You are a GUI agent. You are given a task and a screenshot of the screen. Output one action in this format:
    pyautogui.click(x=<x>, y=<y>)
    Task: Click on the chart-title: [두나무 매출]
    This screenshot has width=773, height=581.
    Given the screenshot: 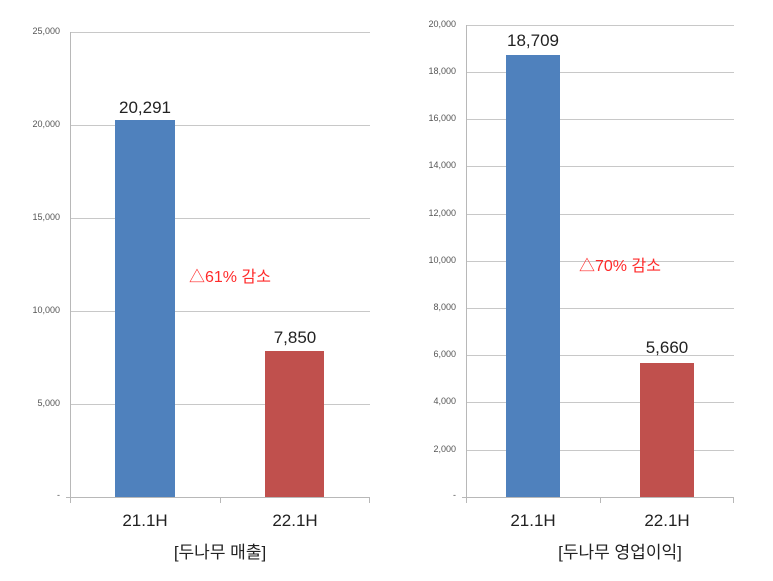 What is the action you would take?
    pyautogui.click(x=220, y=552)
    